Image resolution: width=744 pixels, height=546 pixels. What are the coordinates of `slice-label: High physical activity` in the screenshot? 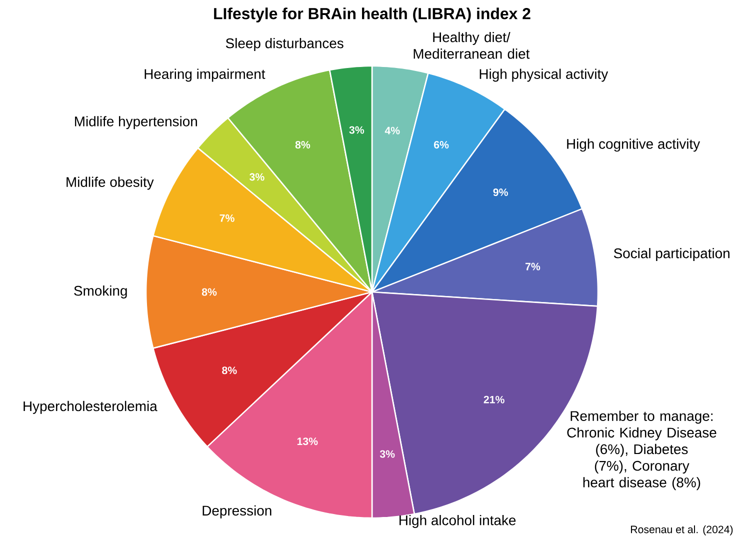 It's located at (544, 75).